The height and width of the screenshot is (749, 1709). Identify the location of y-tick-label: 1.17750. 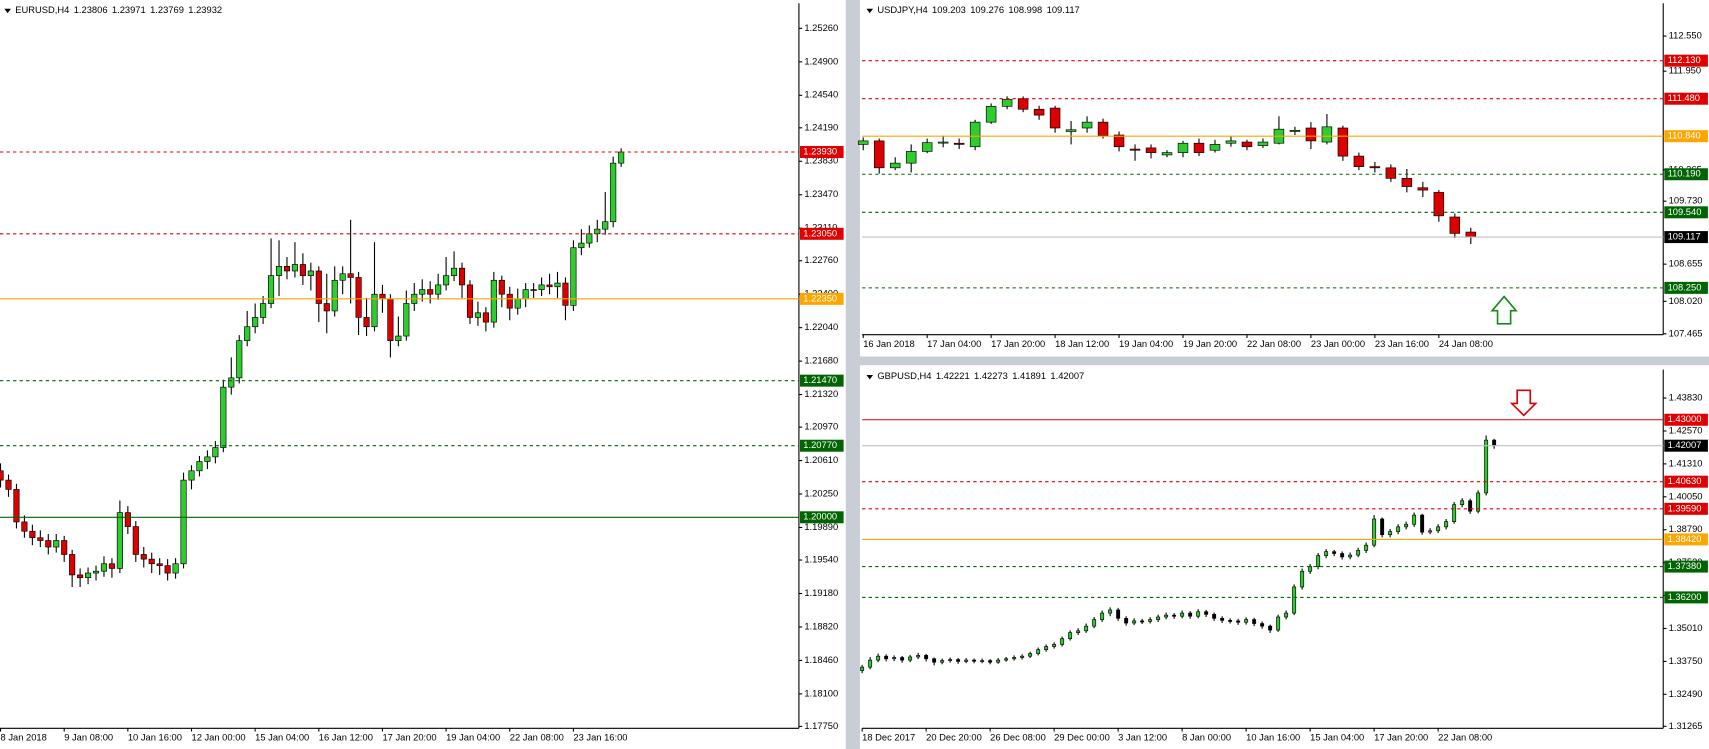
(821, 726).